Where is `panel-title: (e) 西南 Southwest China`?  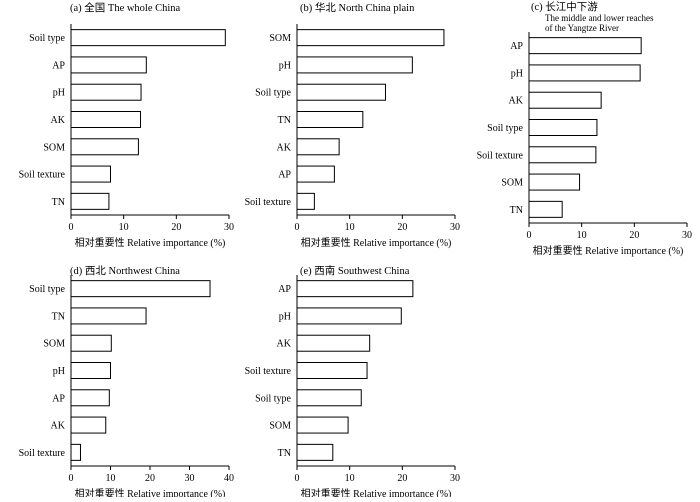 panel-title: (e) 西南 Southwest China is located at coordinates (355, 270).